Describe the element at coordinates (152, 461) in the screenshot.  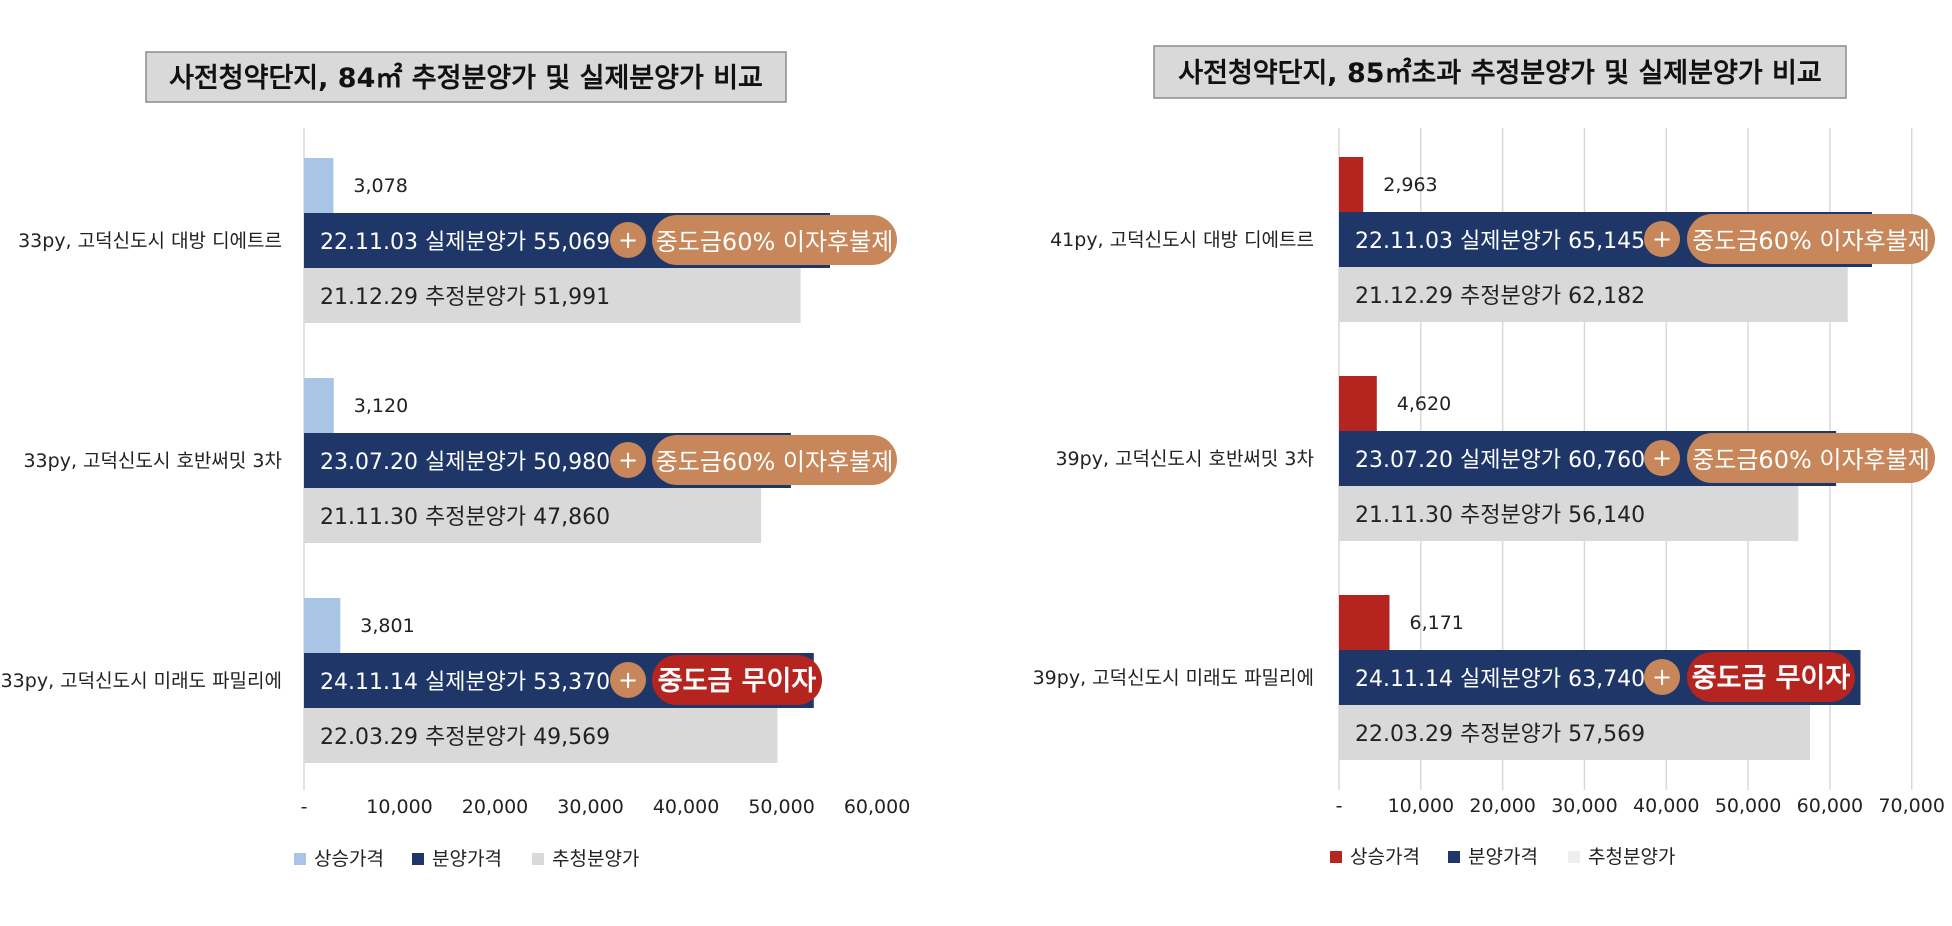
I see `category-label: 33py, 고덕신도시 호반써밋 3차` at that location.